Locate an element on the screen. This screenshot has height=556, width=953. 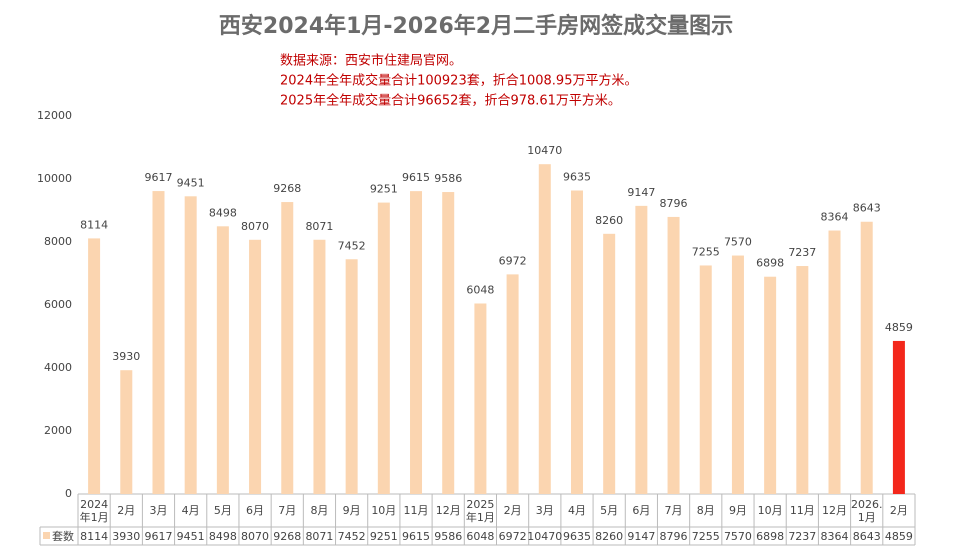
y-tick-label: 12000 is located at coordinates (54, 115).